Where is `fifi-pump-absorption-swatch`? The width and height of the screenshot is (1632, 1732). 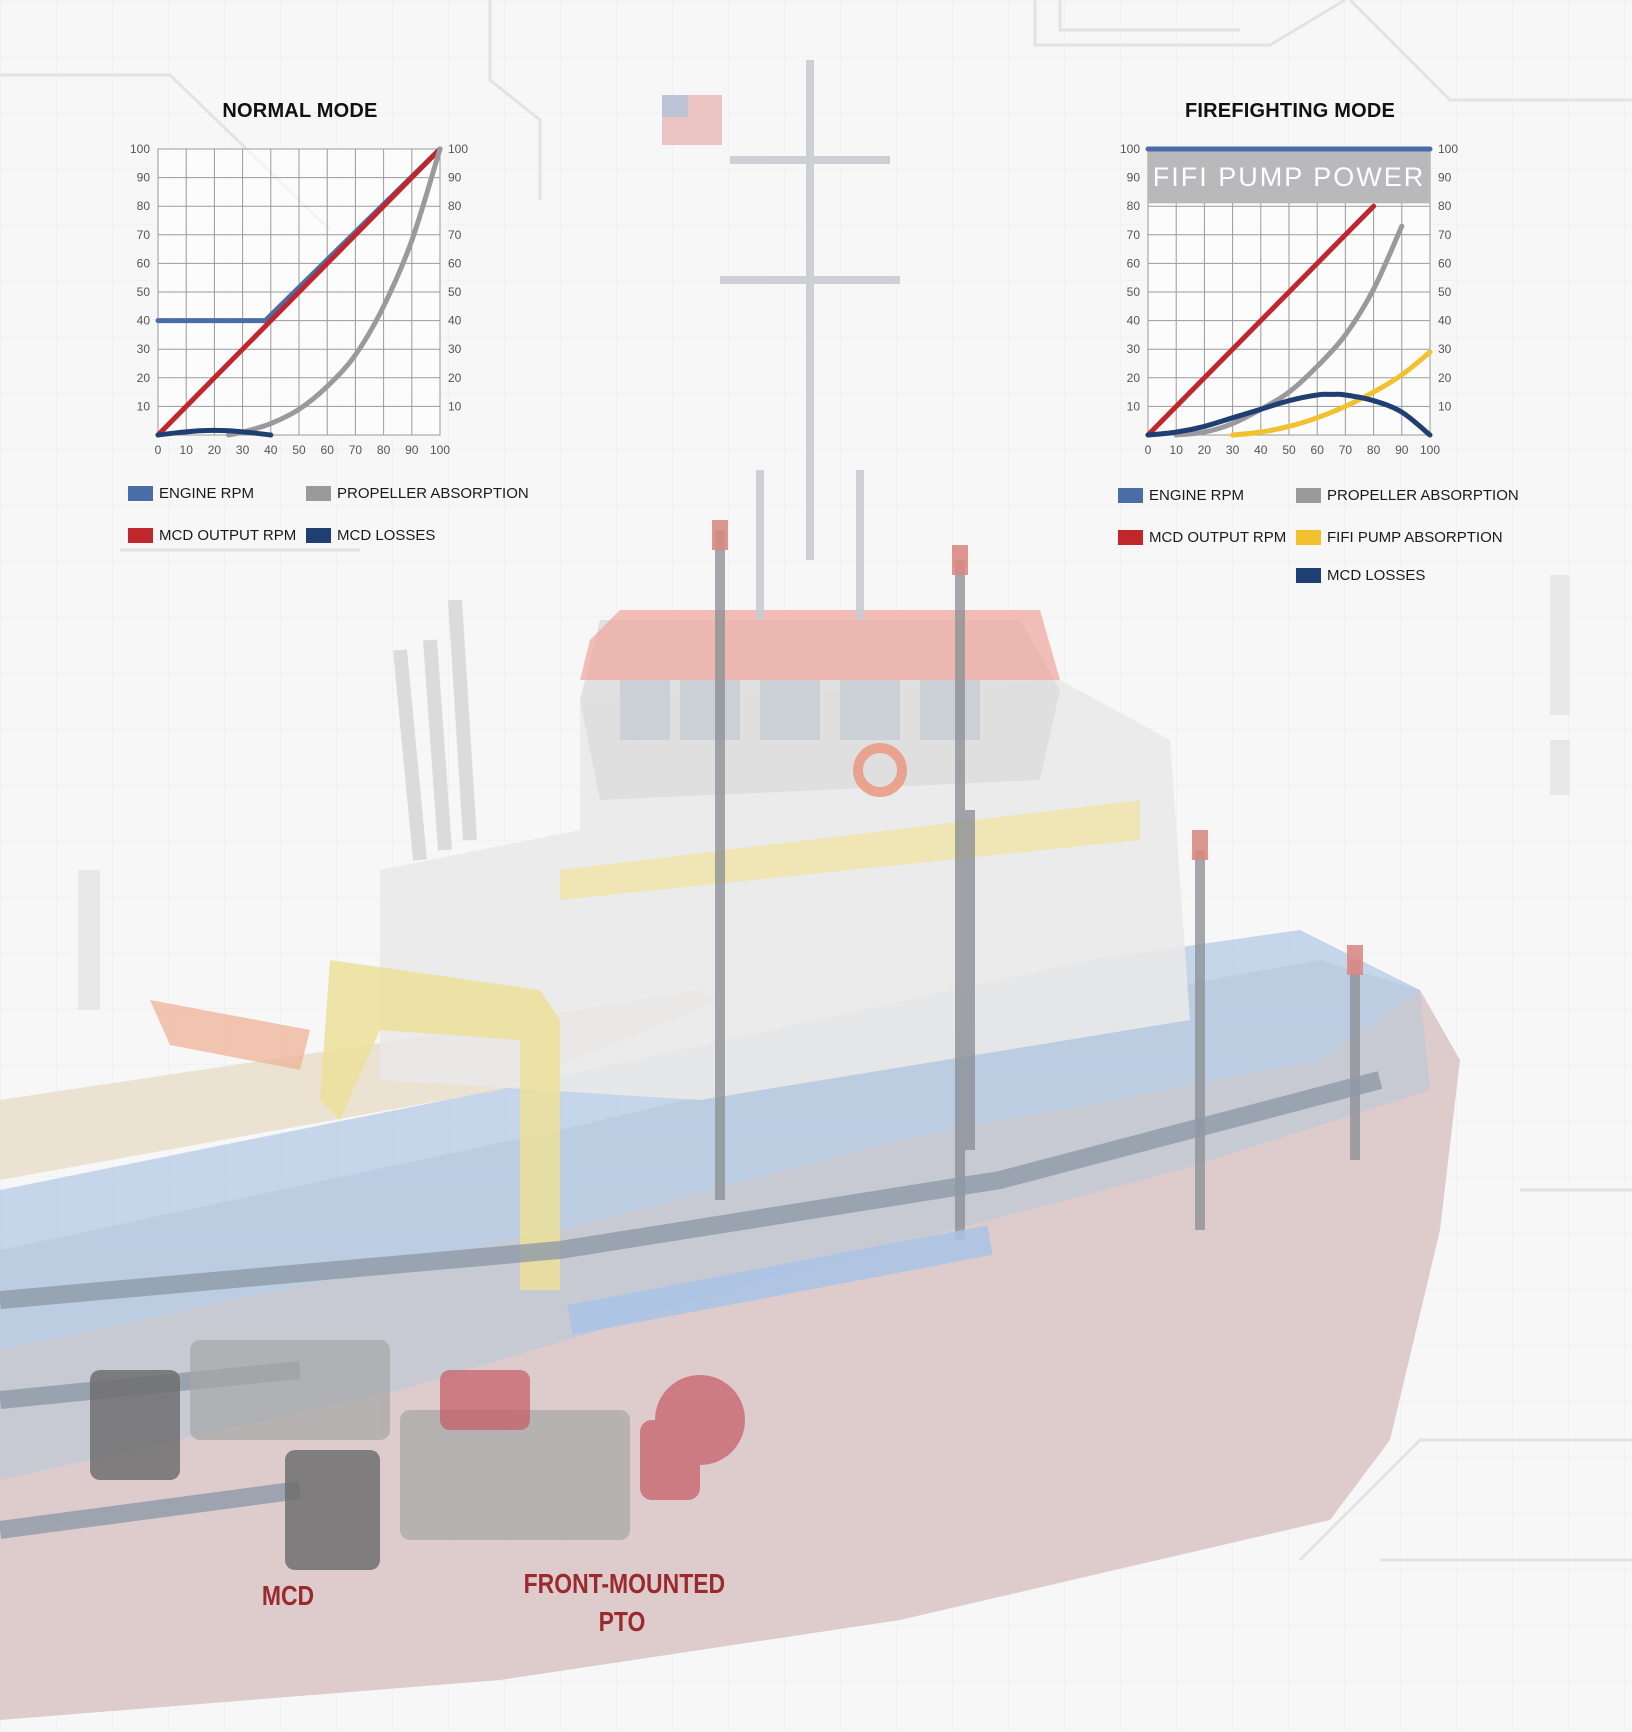
fifi-pump-absorption-swatch is located at coordinates (1308, 537).